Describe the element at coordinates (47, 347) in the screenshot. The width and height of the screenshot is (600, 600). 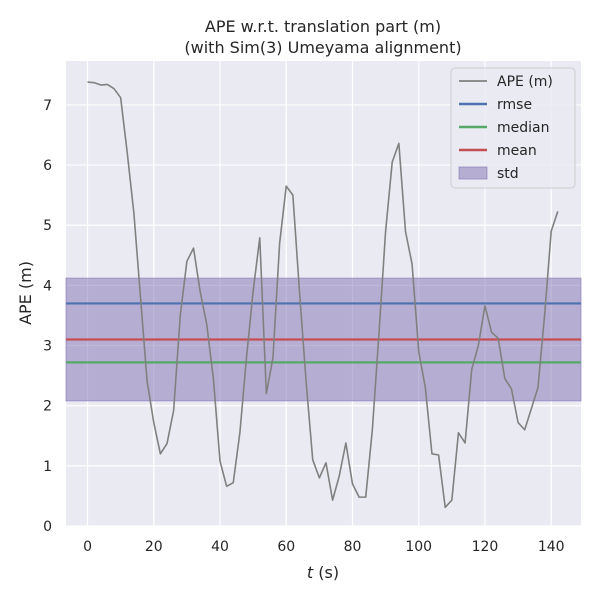
I see `y-tick-label: 3` at that location.